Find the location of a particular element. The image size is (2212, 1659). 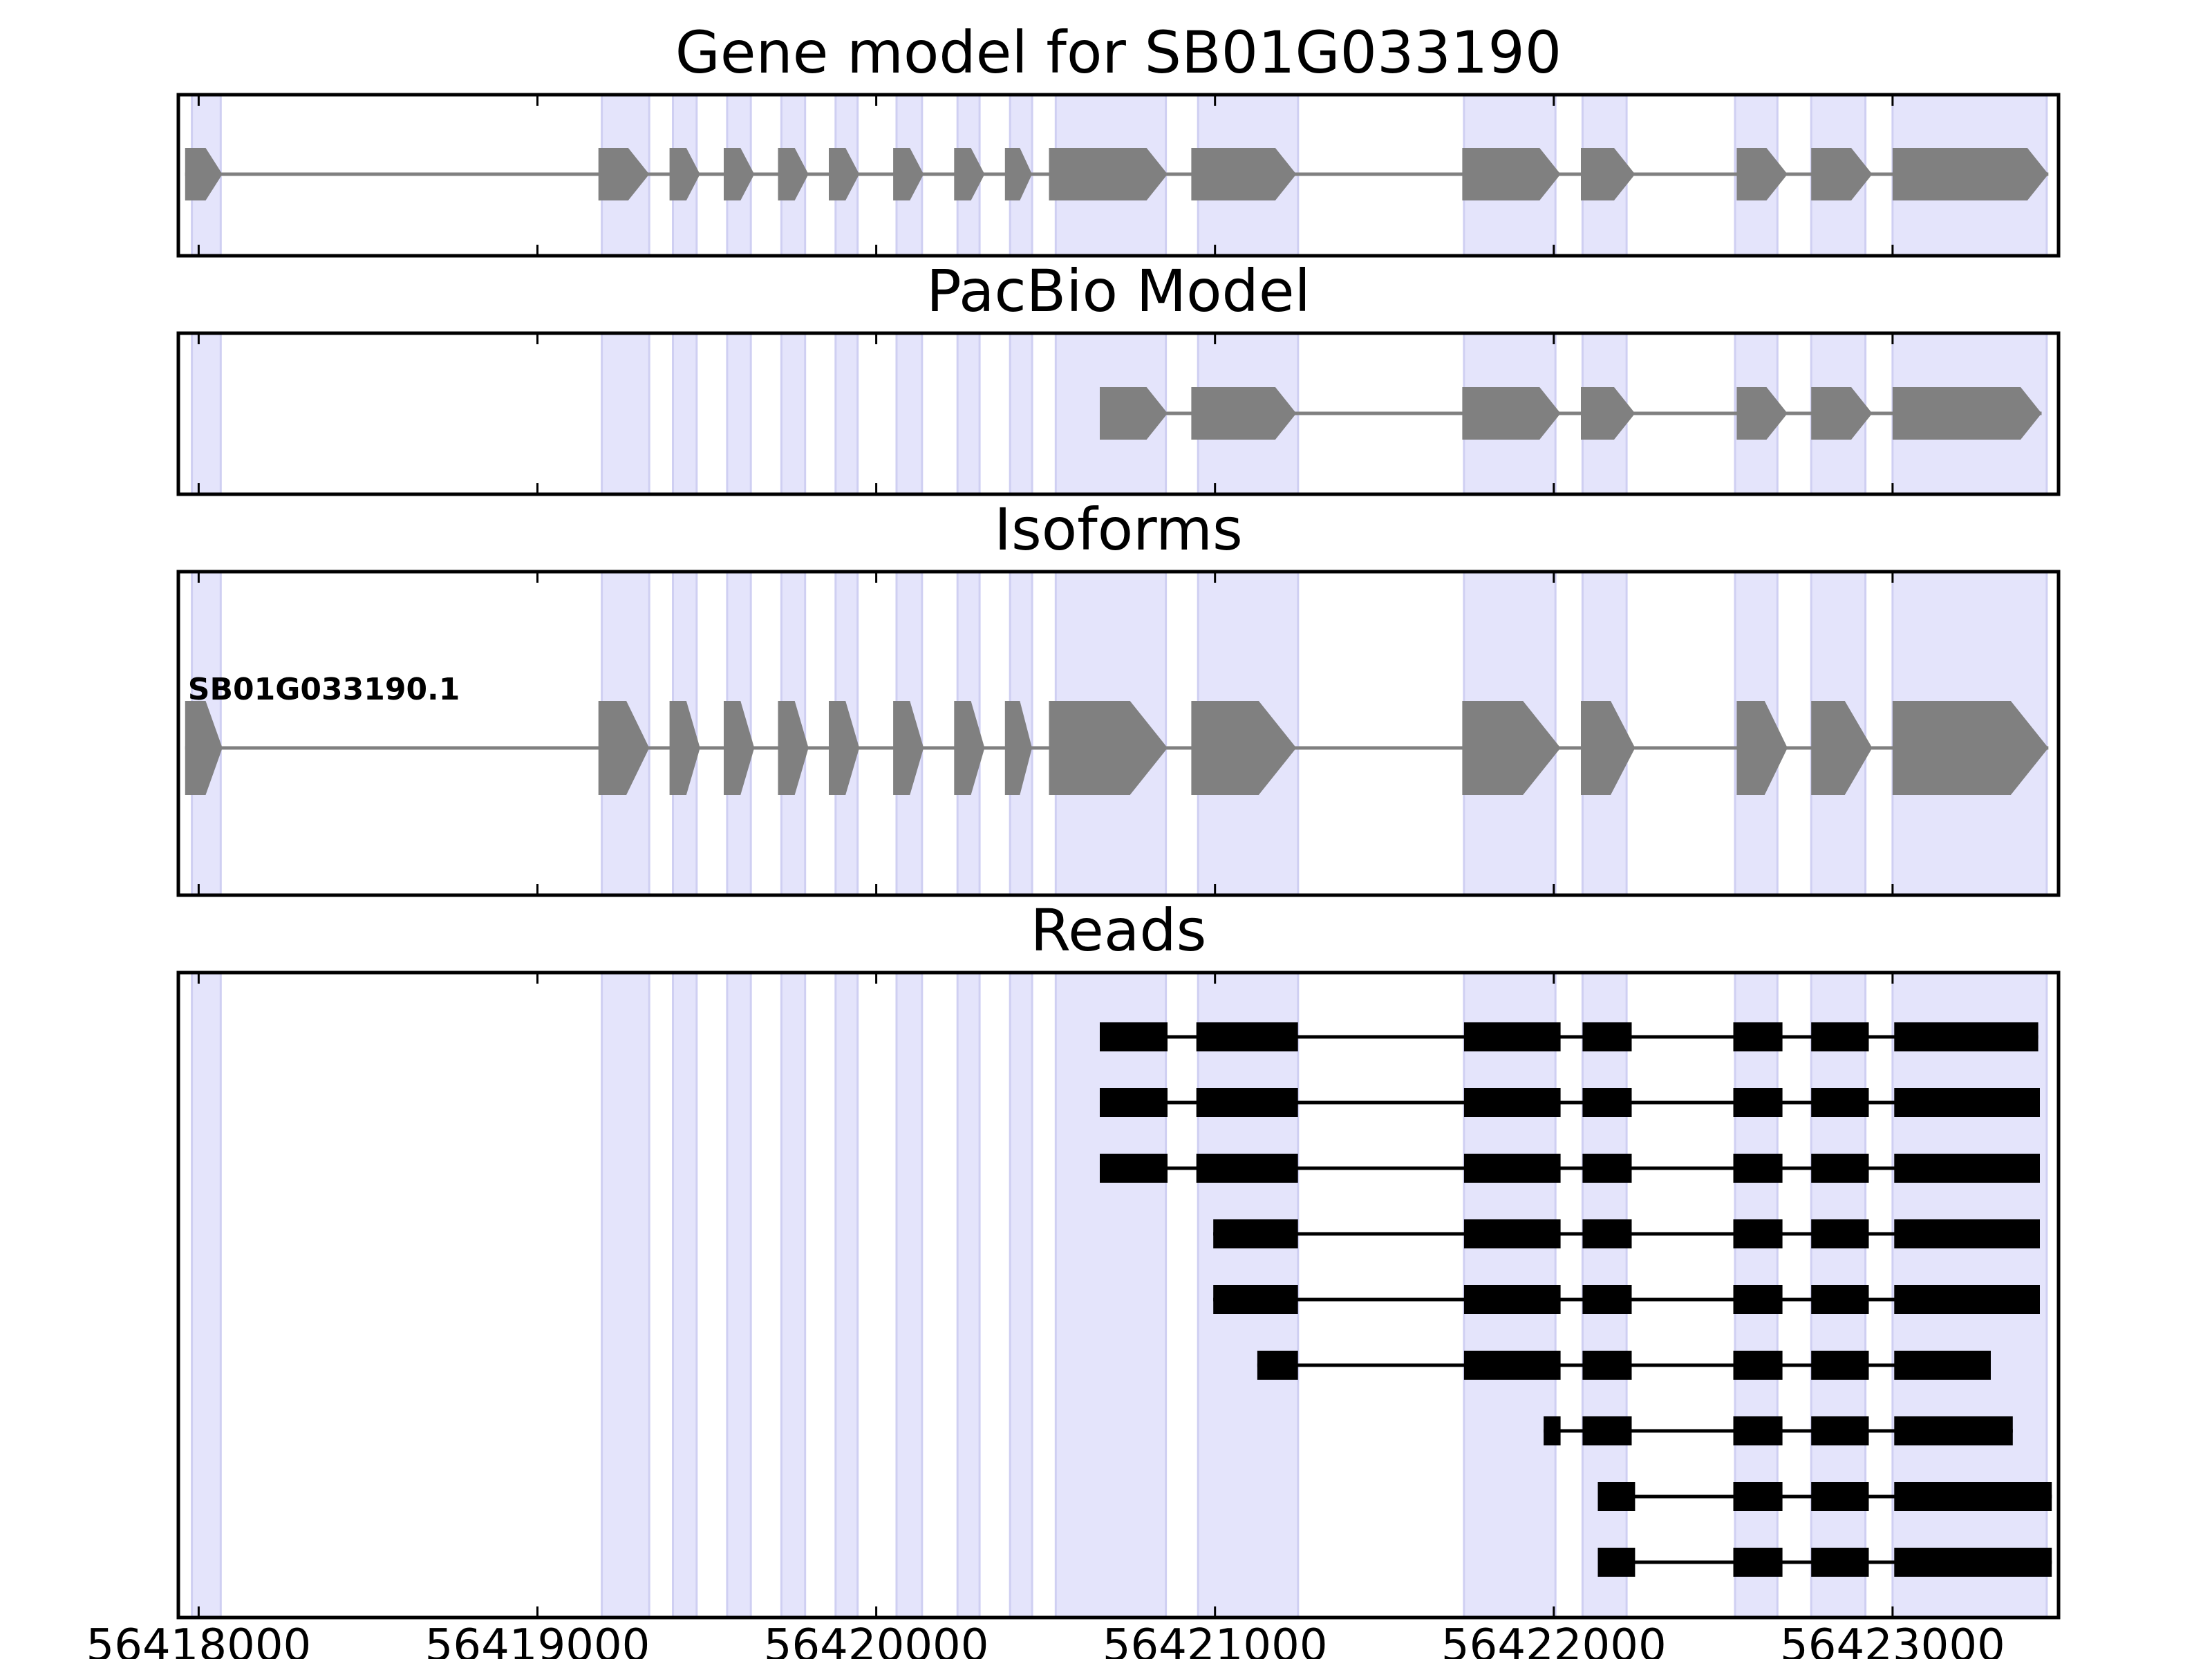

x-tick-label: 56423000 is located at coordinates (1892, 1639).